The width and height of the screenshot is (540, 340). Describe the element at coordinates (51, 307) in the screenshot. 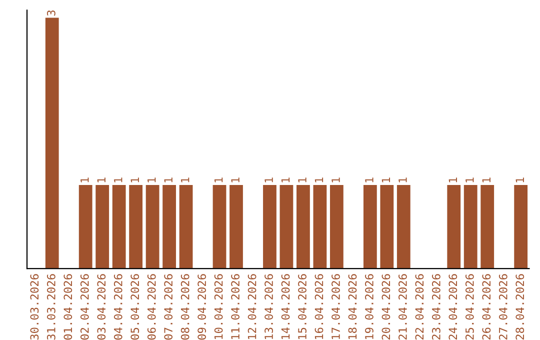

I see `x-tick-label: 31.03.2026` at that location.